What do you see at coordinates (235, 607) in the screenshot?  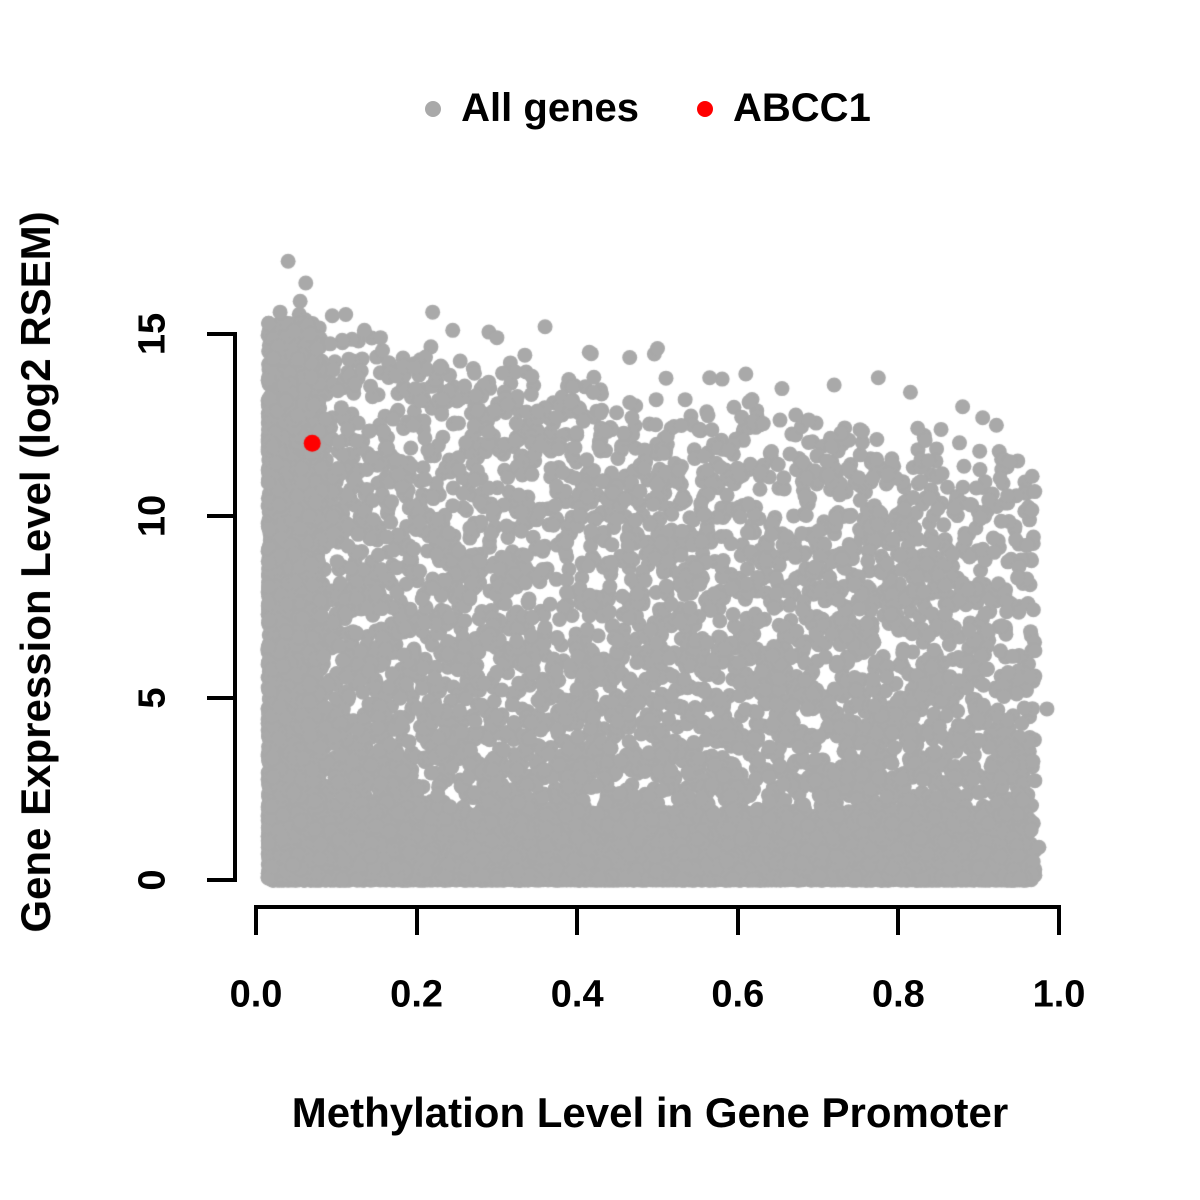 I see `y-axis-line` at bounding box center [235, 607].